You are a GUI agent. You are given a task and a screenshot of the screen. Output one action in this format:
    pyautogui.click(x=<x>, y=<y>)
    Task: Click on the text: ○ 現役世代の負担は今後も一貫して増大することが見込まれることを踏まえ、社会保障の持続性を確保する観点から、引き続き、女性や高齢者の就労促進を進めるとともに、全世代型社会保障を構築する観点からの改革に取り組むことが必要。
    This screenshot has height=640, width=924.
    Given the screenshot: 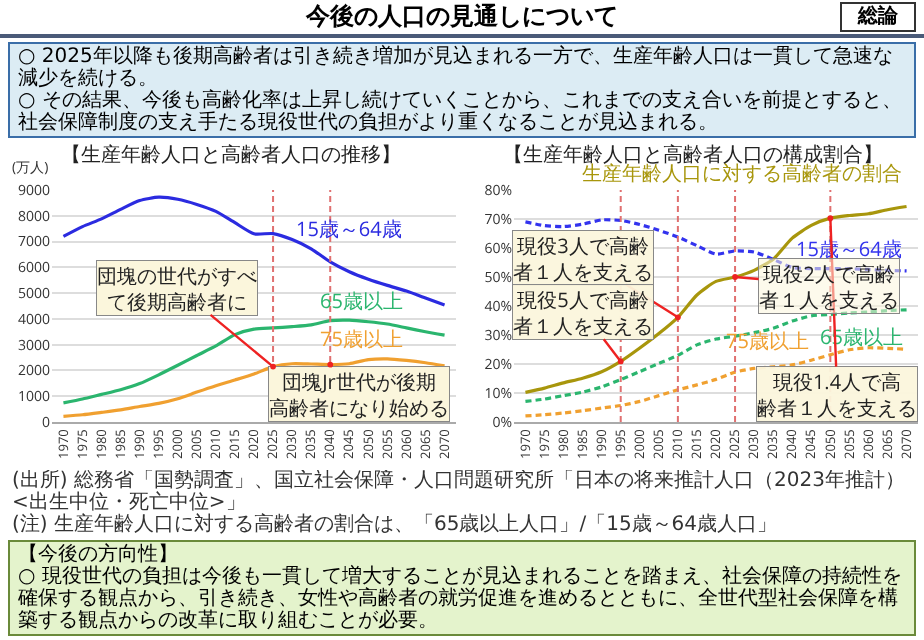 What is the action you would take?
    pyautogui.click(x=461, y=599)
    